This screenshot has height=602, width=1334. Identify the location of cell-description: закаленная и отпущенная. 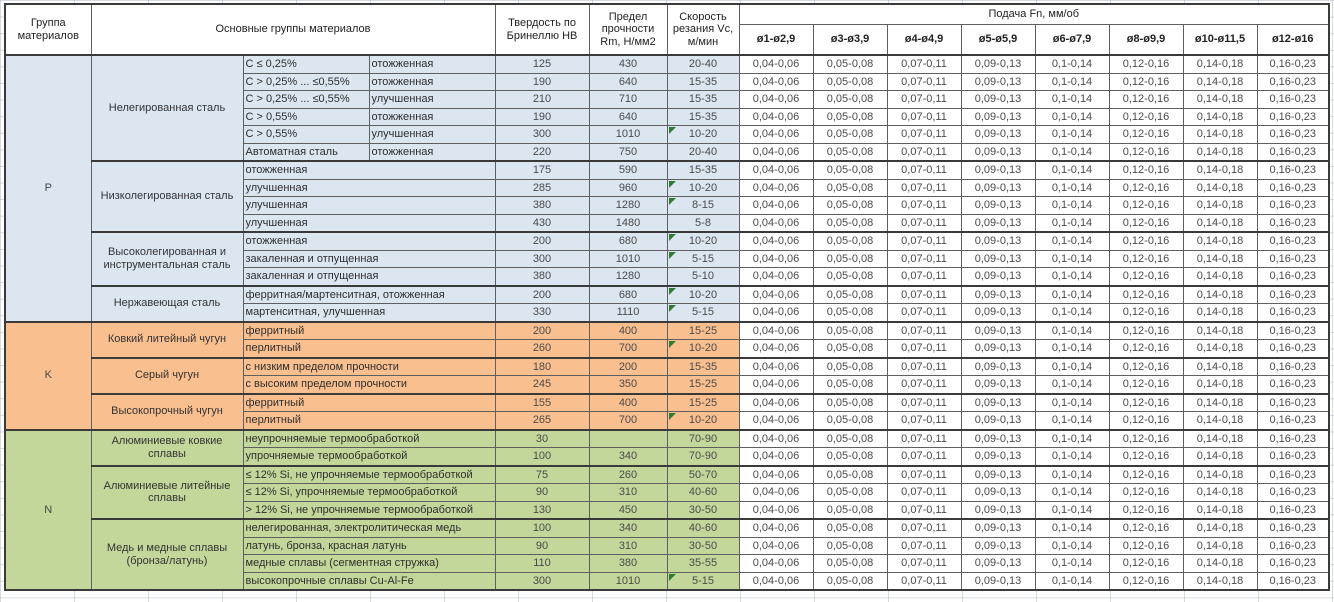
(369, 276).